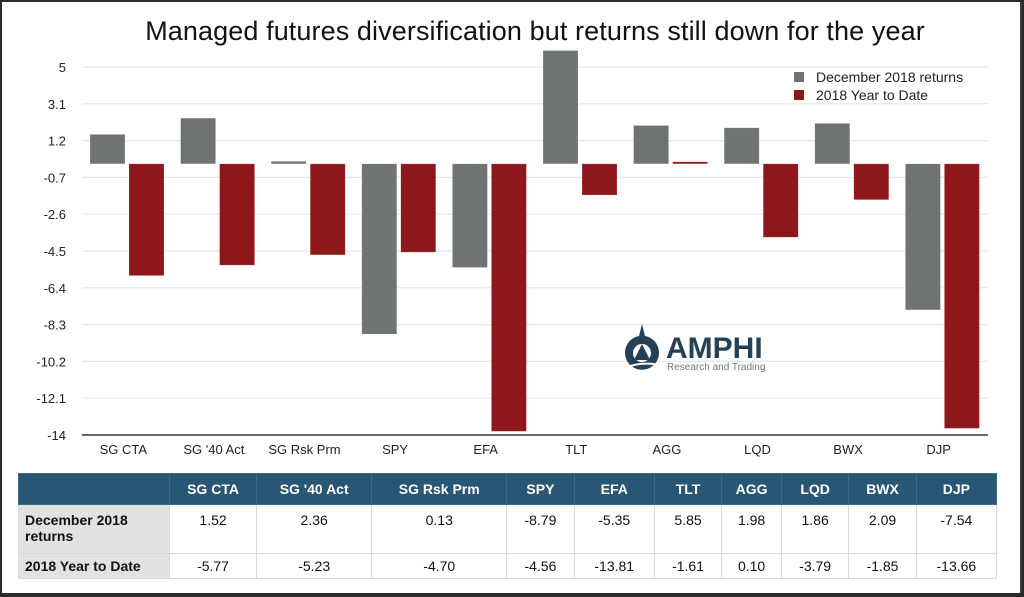 This screenshot has width=1024, height=597. Describe the element at coordinates (815, 529) in the screenshot. I see `table-cell: 1.86` at that location.